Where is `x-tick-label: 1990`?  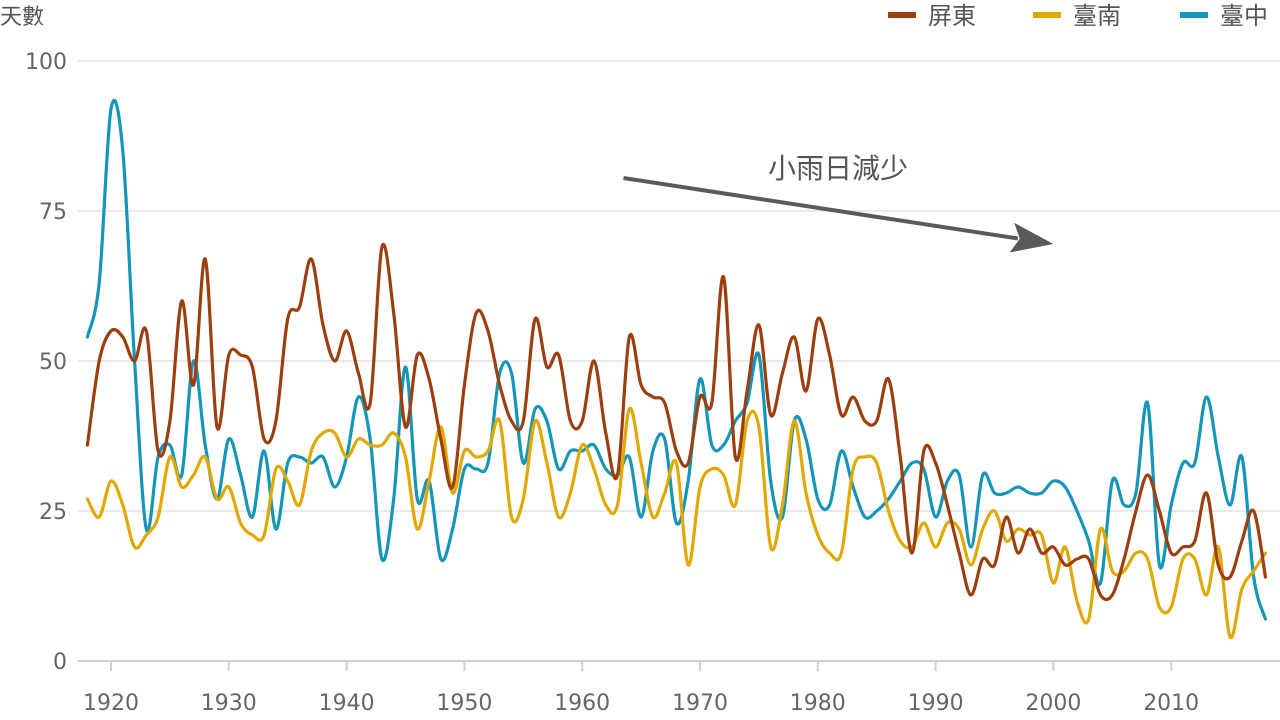
x-tick-label: 1990 is located at coordinates (936, 703).